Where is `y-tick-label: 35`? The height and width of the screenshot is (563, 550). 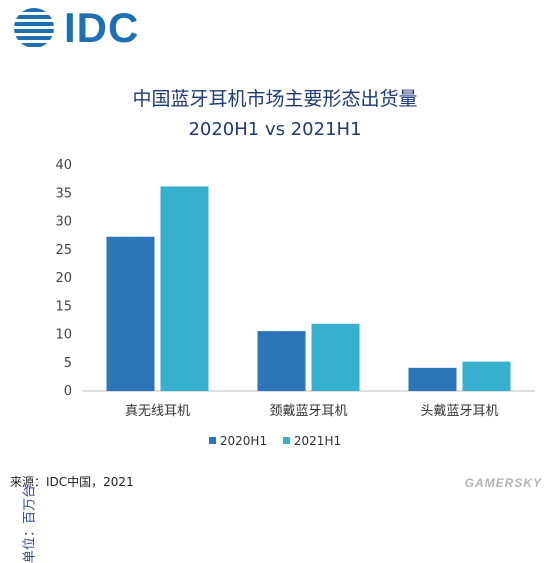
y-tick-label: 35 is located at coordinates (63, 193).